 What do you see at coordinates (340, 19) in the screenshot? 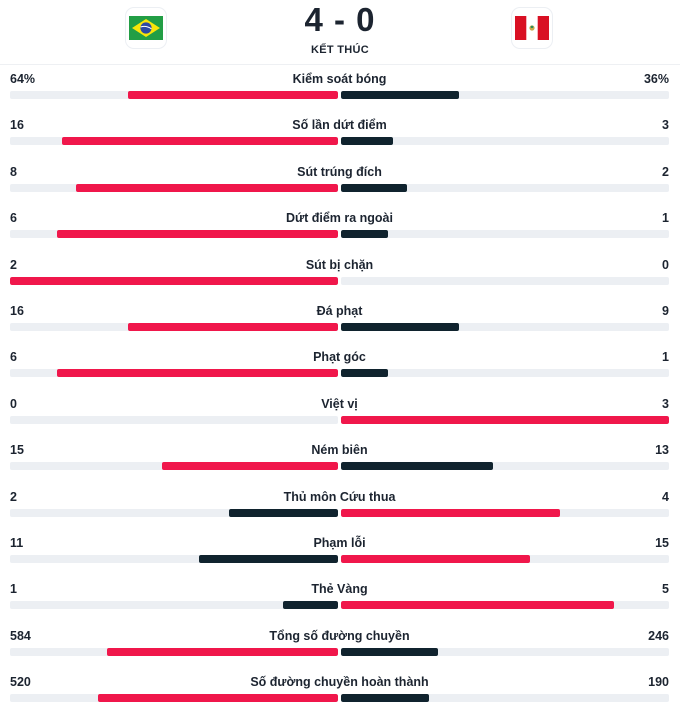
I see `match-score: 4 - 0` at bounding box center [340, 19].